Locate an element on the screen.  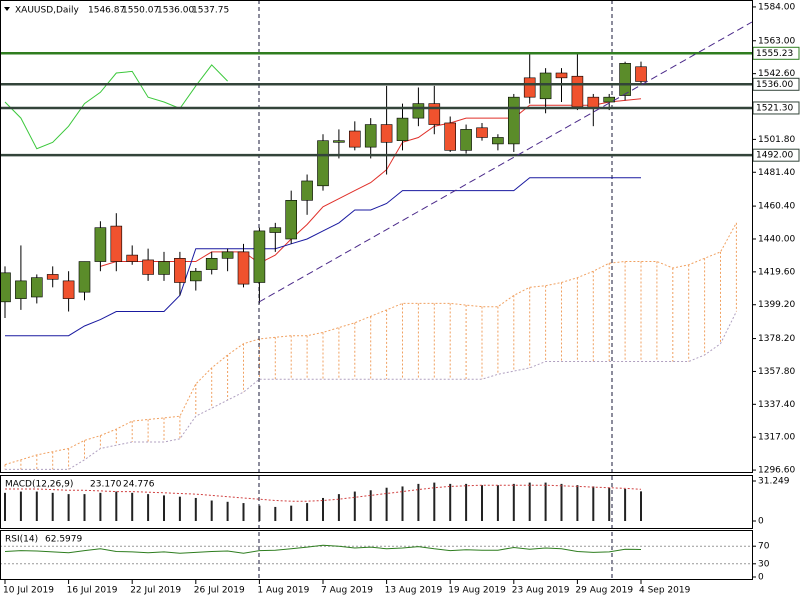
ohlc-close: 1537.75 is located at coordinates (210, 11).